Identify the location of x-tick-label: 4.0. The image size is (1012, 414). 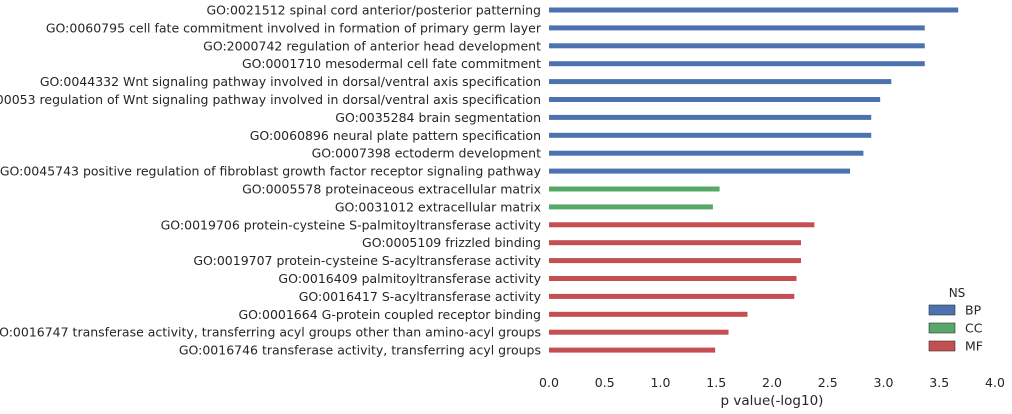
(995, 382).